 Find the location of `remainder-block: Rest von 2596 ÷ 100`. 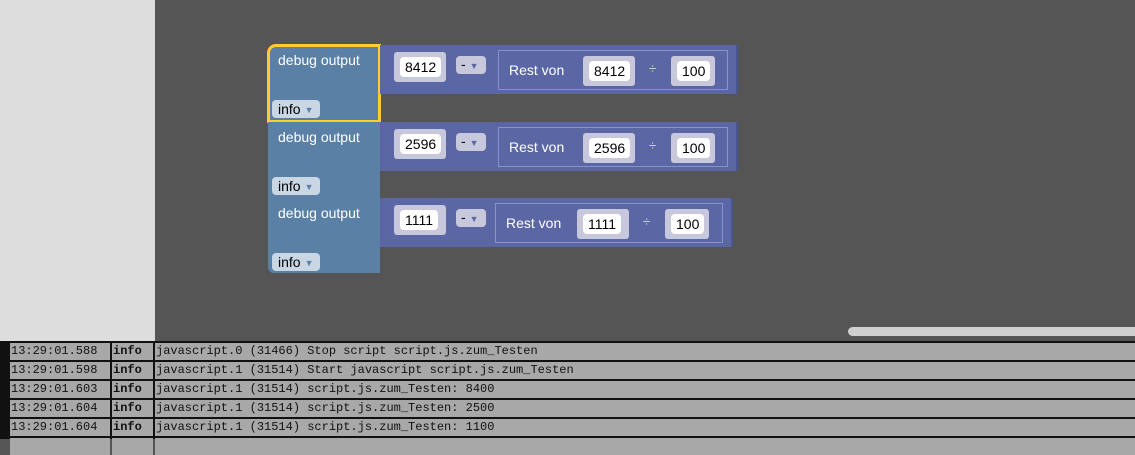

remainder-block: Rest von 2596 ÷ 100 is located at coordinates (613, 147).